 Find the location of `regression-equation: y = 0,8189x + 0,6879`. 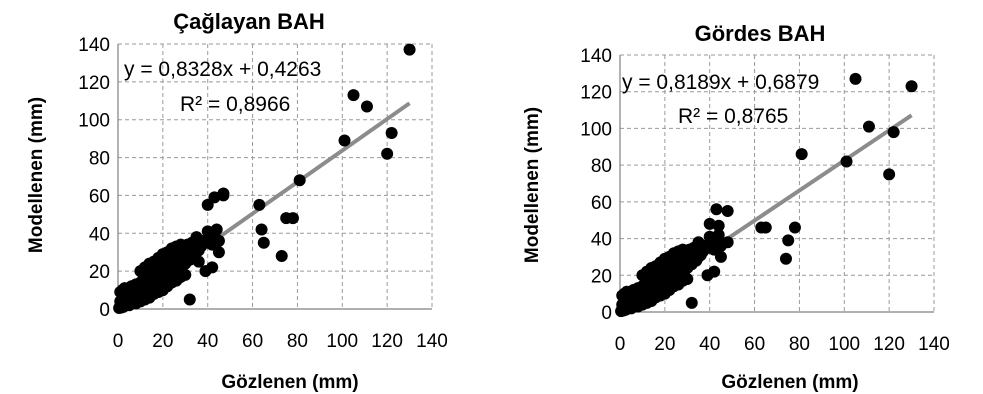

regression-equation: y = 0,8189x + 0,6879 is located at coordinates (720, 82).